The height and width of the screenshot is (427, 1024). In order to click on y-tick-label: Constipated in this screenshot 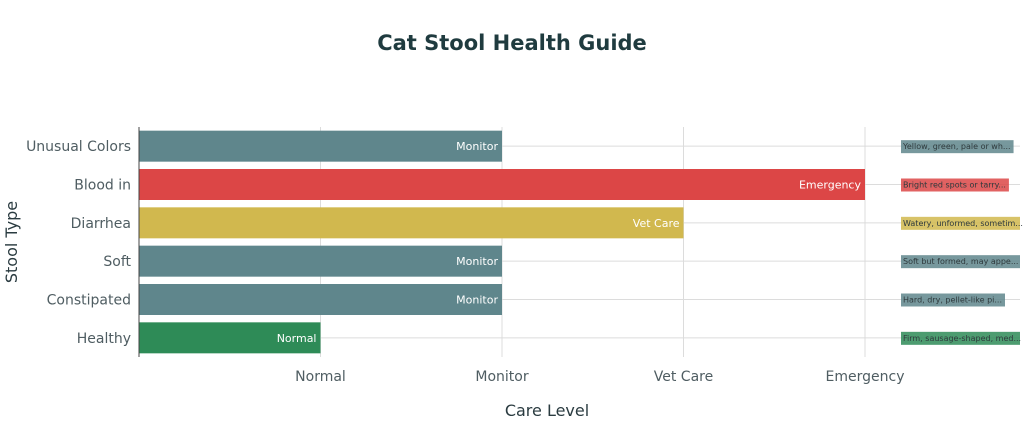, I will do `click(89, 301)`.